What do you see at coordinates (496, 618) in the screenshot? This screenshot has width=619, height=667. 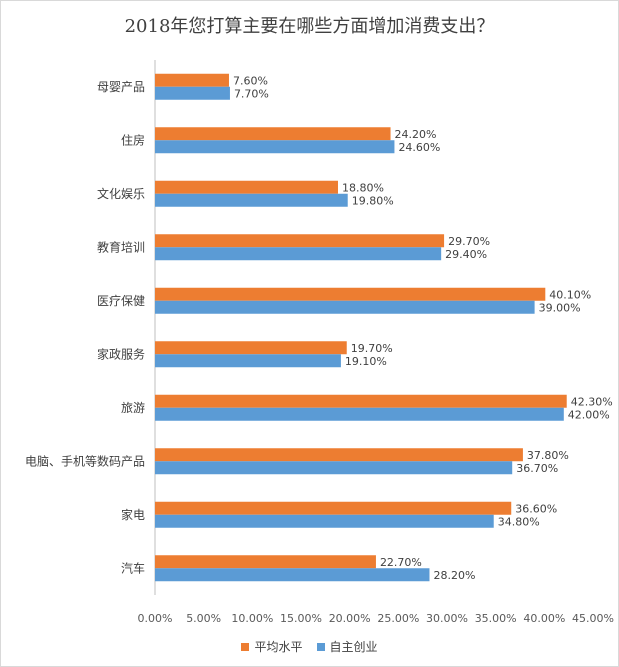 I see `x-tick-label: 35.00%` at bounding box center [496, 618].